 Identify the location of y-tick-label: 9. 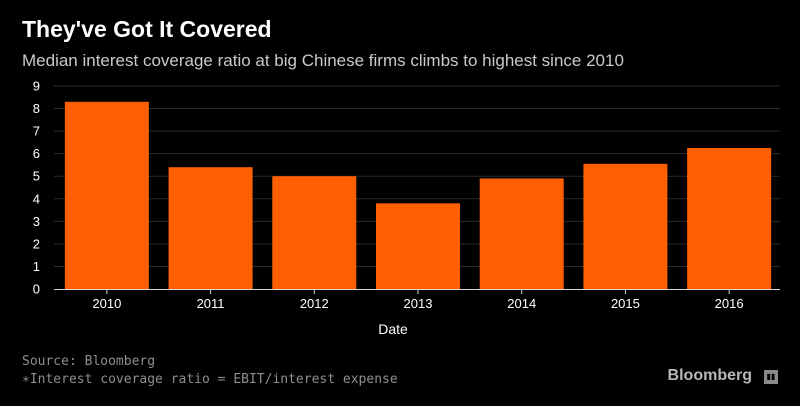
(36, 86).